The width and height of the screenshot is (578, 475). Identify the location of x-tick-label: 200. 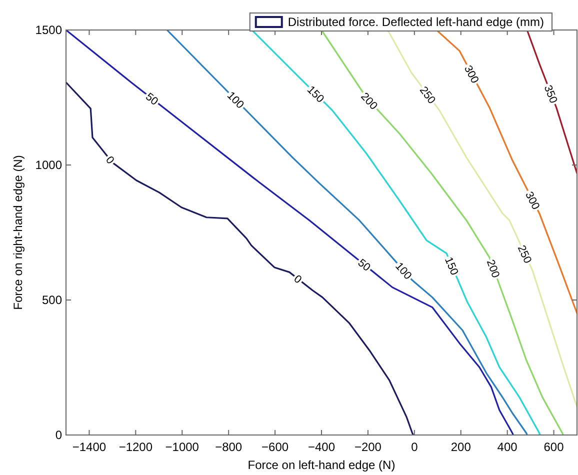
(461, 447).